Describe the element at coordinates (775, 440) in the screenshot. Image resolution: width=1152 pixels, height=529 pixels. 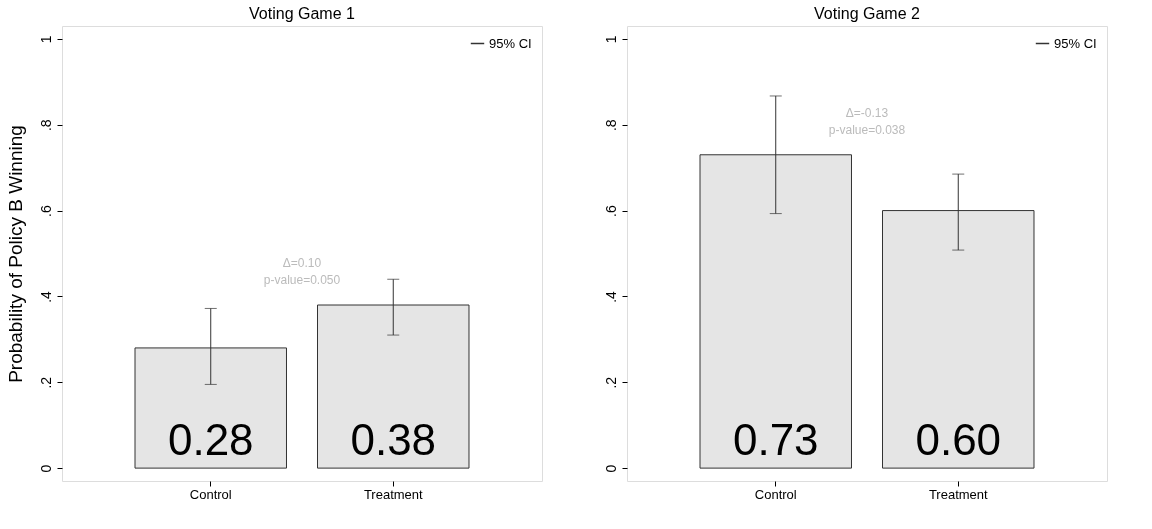
I see `data-label: 0.73` at that location.